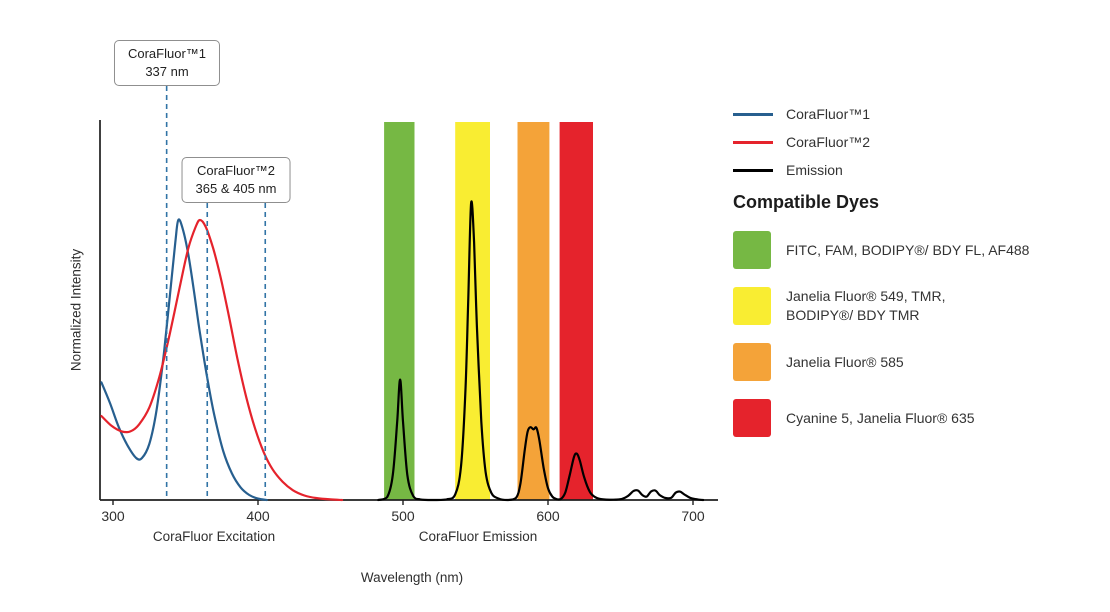 The height and width of the screenshot is (612, 1110). I want to click on corafluor1-excitation-curve, so click(184, 360).